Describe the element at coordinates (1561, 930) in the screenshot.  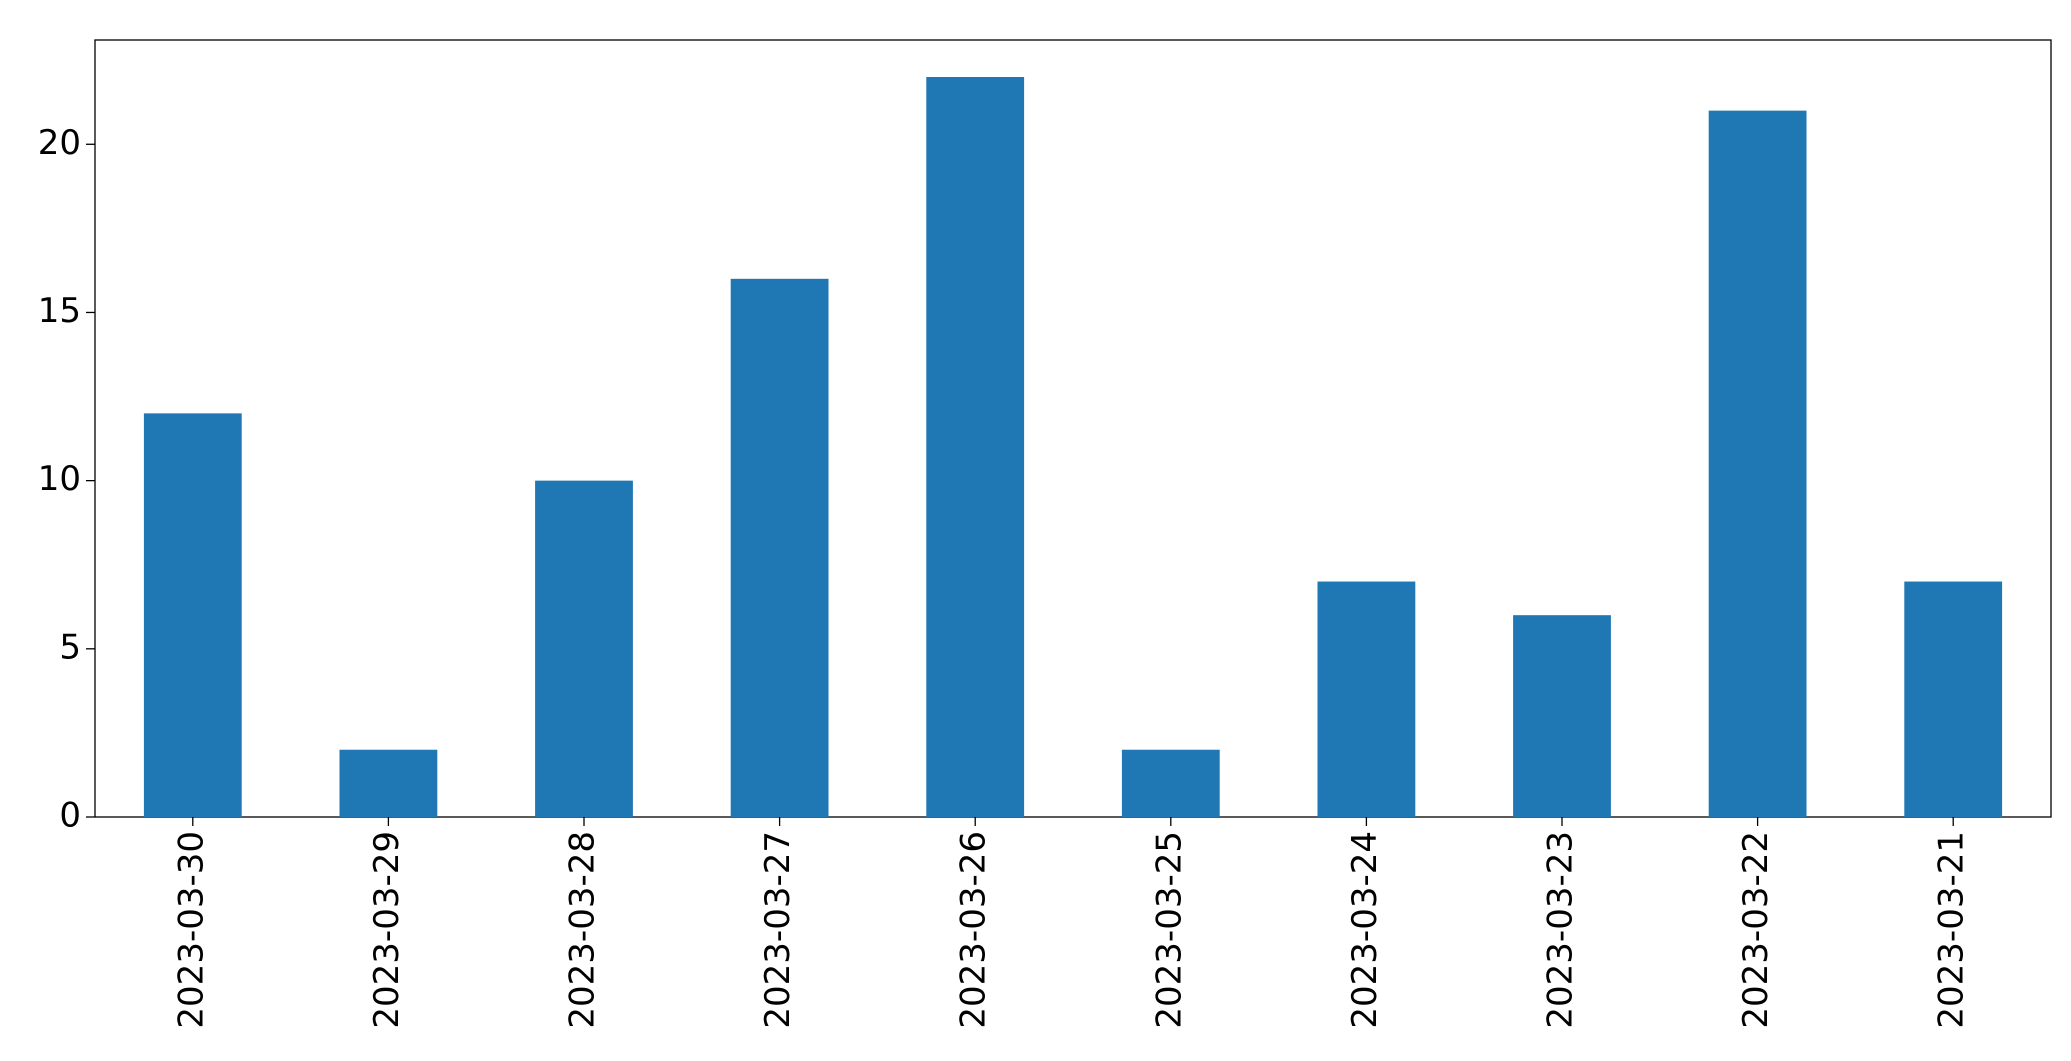
I see `x-tick-label: 2023-03-23` at that location.